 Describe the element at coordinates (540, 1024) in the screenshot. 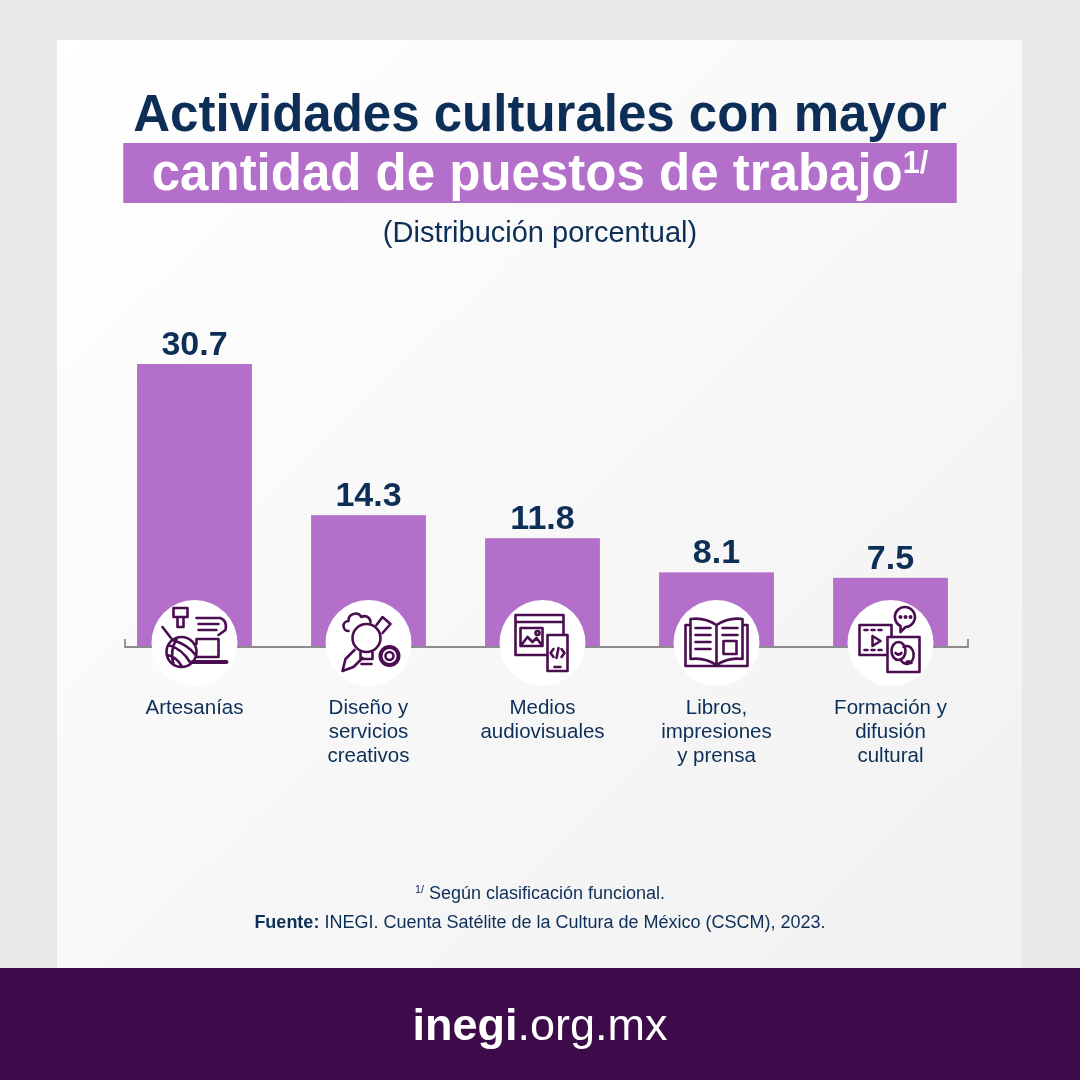

I see `text: inegi.org.mx` at that location.